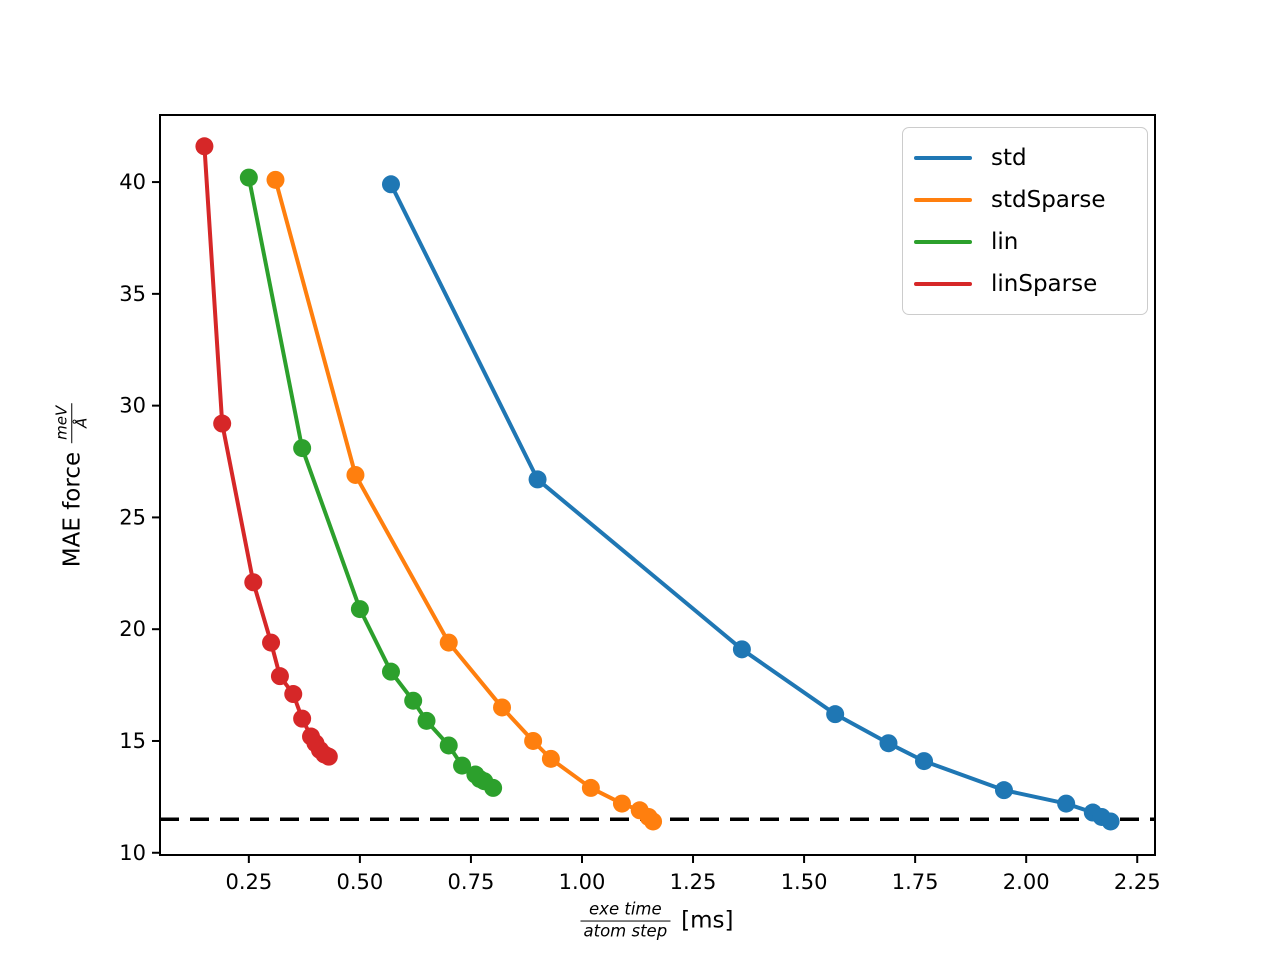  What do you see at coordinates (1009, 157) in the screenshot?
I see `legend-label: std` at bounding box center [1009, 157].